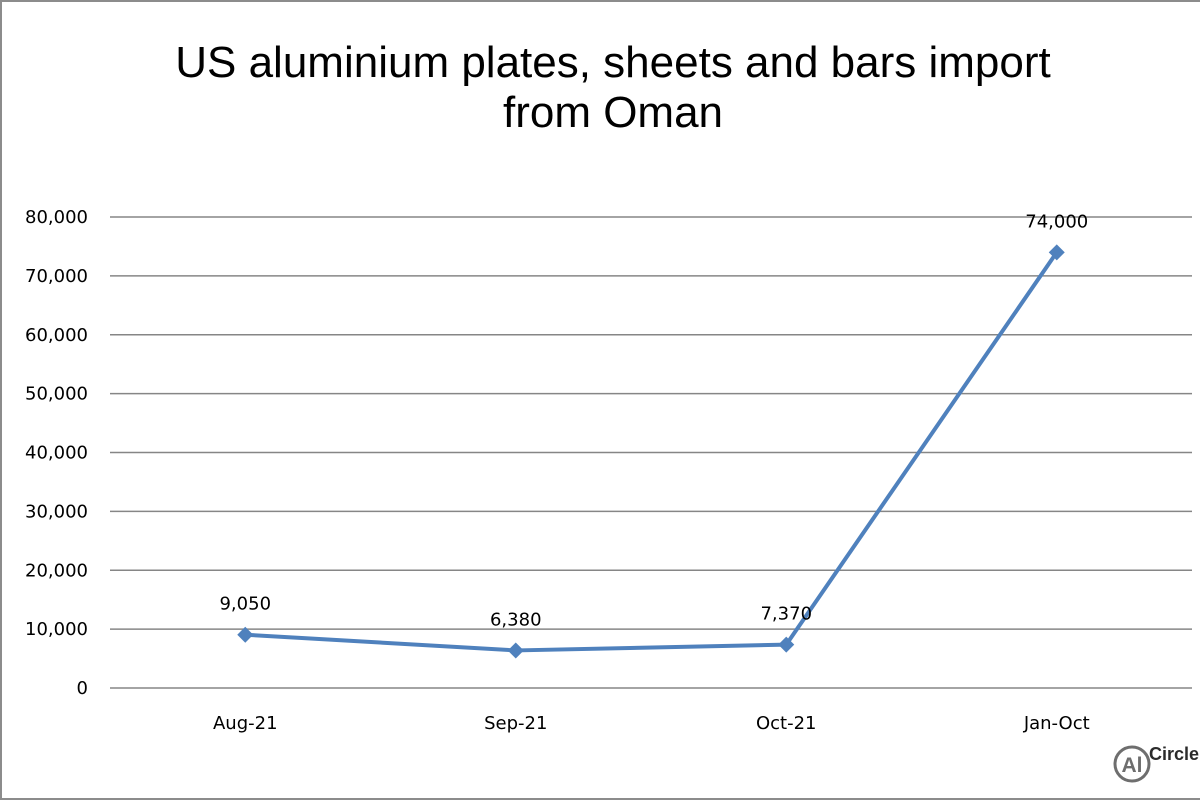 This screenshot has width=1200, height=800. What do you see at coordinates (56, 511) in the screenshot?
I see `y-tick-label: 30,000` at bounding box center [56, 511].